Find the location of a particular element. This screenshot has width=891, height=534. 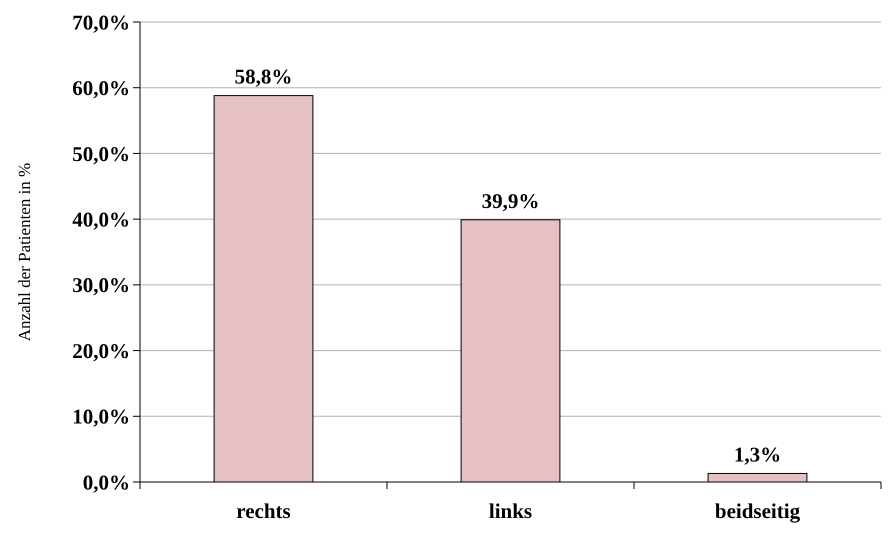

data-label: 58,8% is located at coordinates (263, 76).